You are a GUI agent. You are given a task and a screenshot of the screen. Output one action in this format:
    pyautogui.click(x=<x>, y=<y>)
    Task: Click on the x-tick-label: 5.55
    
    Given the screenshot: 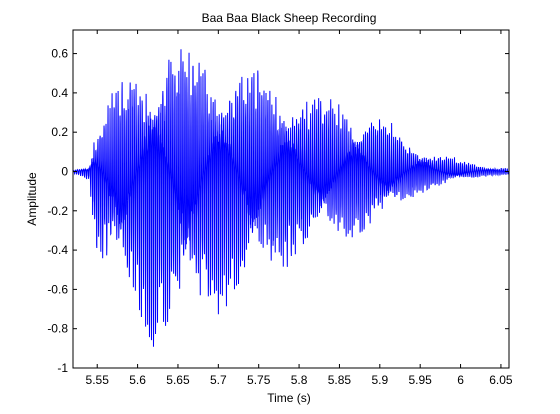 What is the action you would take?
    pyautogui.click(x=98, y=380)
    